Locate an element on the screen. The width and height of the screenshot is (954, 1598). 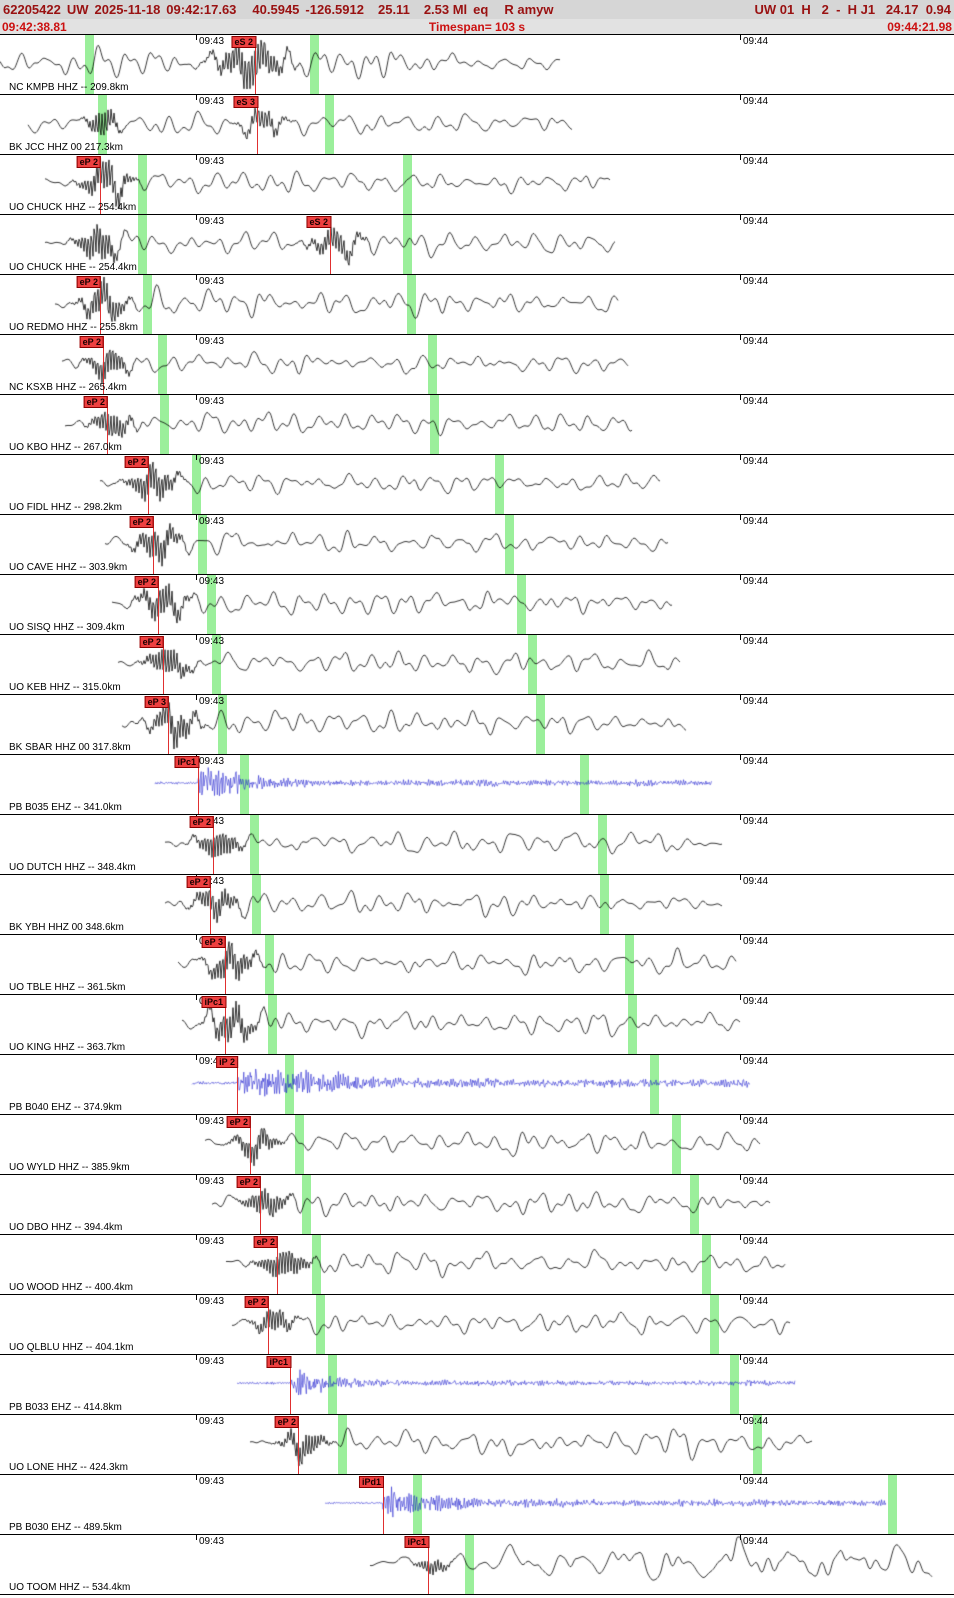
trace-row: 09:43 09:44 iPc1 PB B035 EHZ -- 341.0km is located at coordinates (477, 785).